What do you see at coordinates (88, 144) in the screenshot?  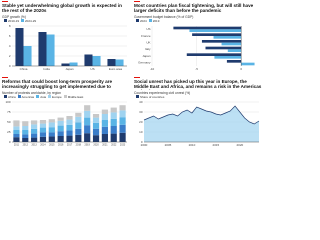 I see `x-tick-label: 2019` at bounding box center [88, 144].